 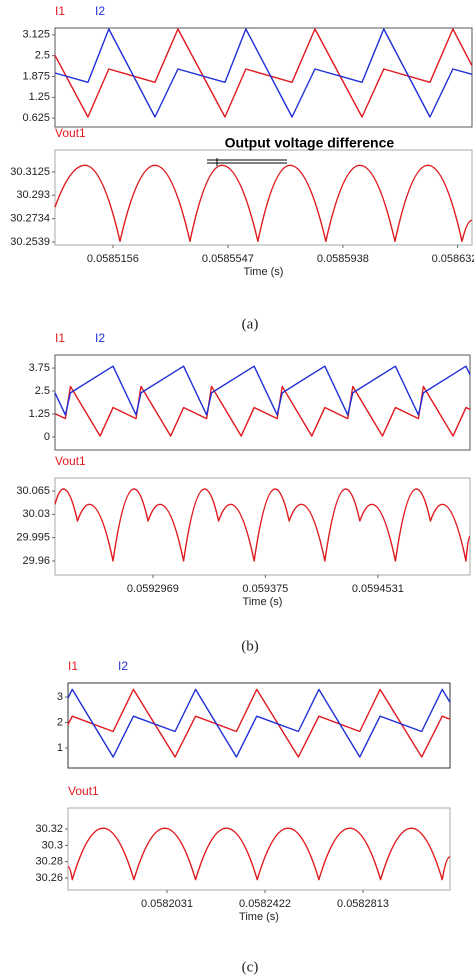 What do you see at coordinates (60, 697) in the screenshot?
I see `y-tick-label: 3` at bounding box center [60, 697].